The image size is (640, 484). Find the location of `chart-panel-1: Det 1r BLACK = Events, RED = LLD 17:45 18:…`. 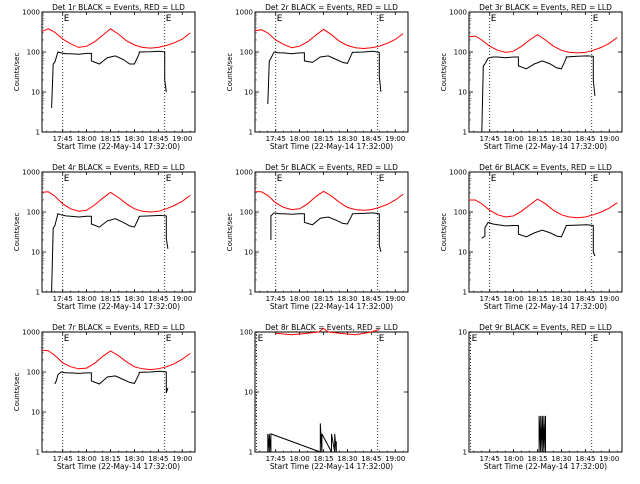

chart-panel-1: Det 1r BLACK = Events, RED = LLD 17:45 18:… is located at coordinates (104, 77).